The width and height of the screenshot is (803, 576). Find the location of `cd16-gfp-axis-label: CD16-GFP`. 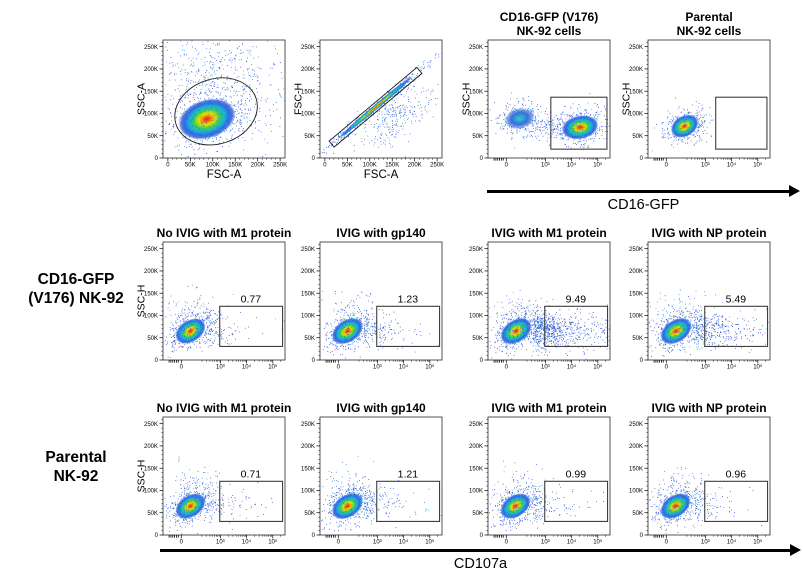

cd16-gfp-axis-label: CD16-GFP is located at coordinates (643, 205).